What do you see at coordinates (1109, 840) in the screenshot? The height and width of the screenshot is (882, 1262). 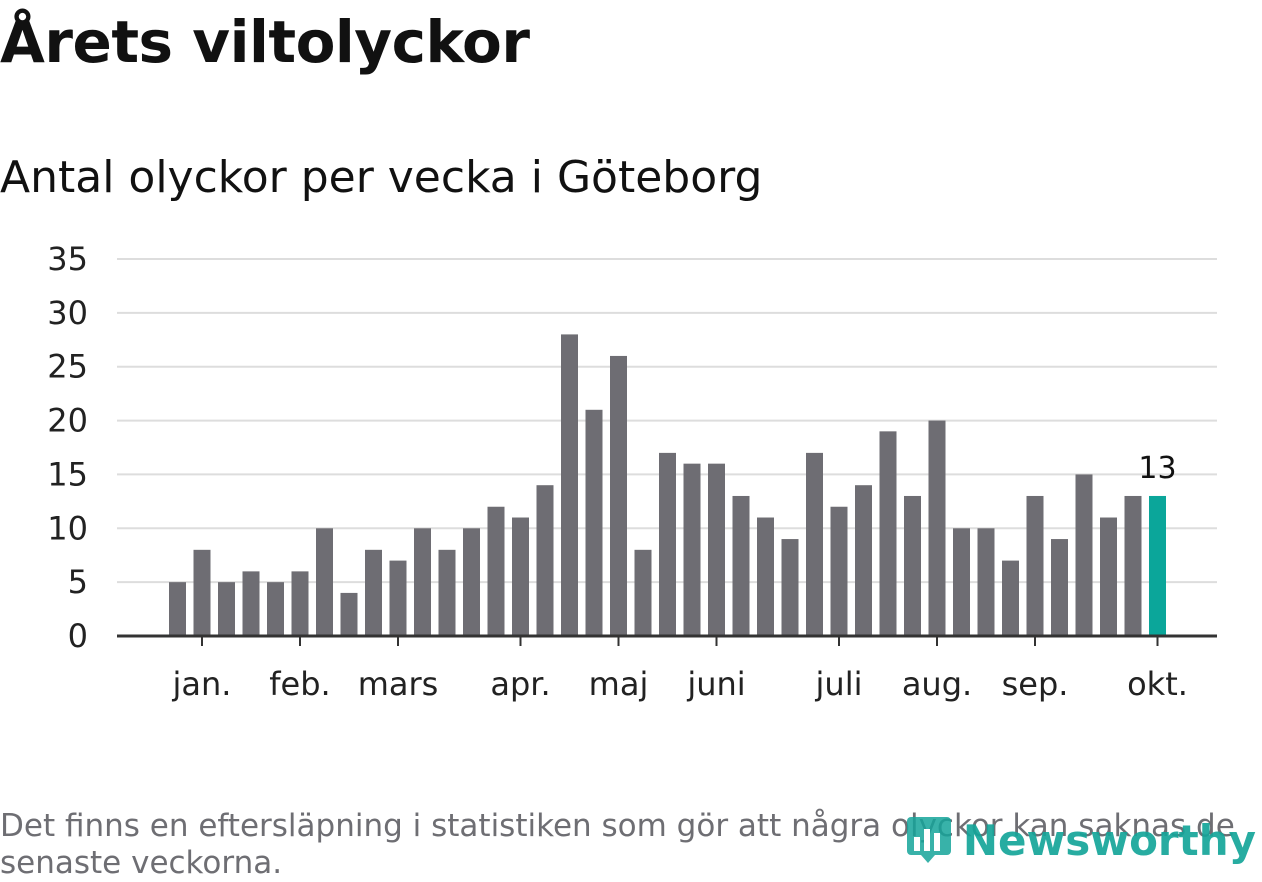 I see `brand-name: Newsworthy` at bounding box center [1109, 840].